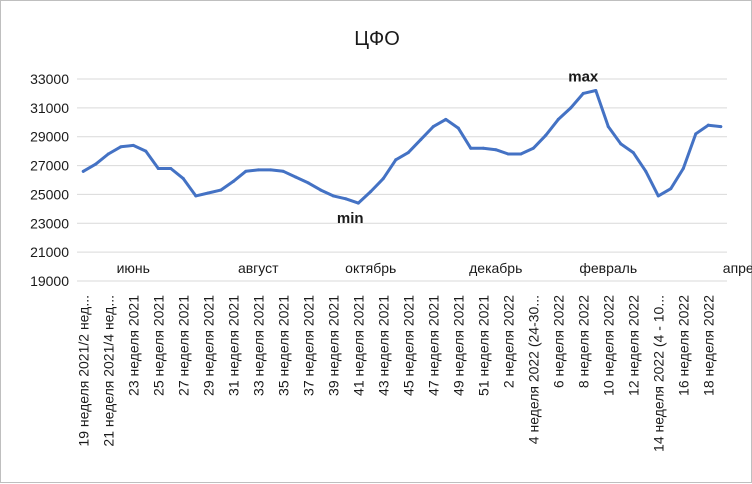 This screenshot has width=752, height=484. Describe the element at coordinates (434, 268) in the screenshot. I see `month-labels: июнь август октябрь декабрь февраль апрель` at that location.